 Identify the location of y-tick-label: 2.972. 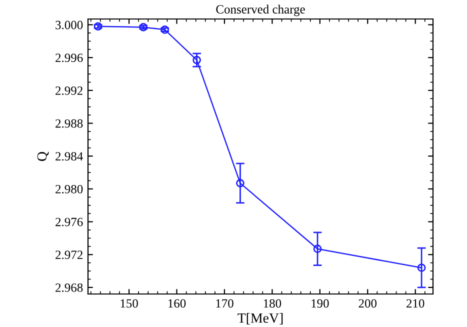
(69, 255).